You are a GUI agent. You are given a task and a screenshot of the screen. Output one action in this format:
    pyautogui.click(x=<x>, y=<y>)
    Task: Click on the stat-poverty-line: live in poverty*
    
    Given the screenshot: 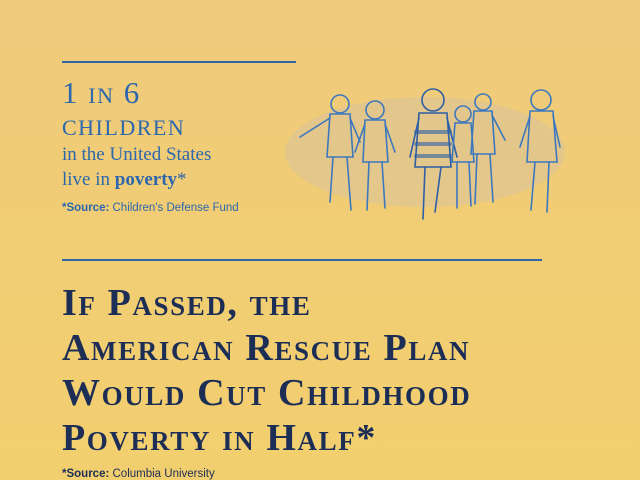 What is the action you would take?
    pyautogui.click(x=124, y=179)
    